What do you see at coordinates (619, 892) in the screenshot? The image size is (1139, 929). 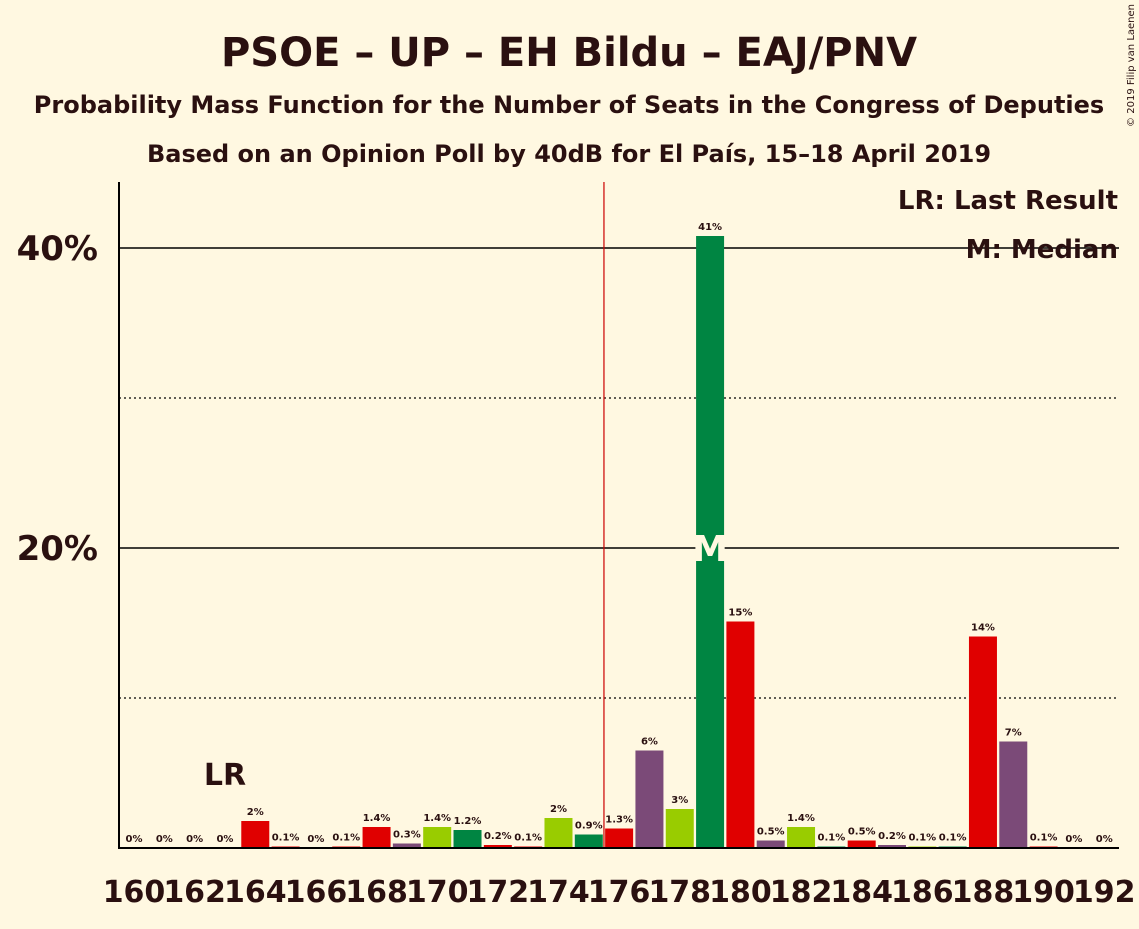 I see `x-tick-label: 176` at bounding box center [619, 892].